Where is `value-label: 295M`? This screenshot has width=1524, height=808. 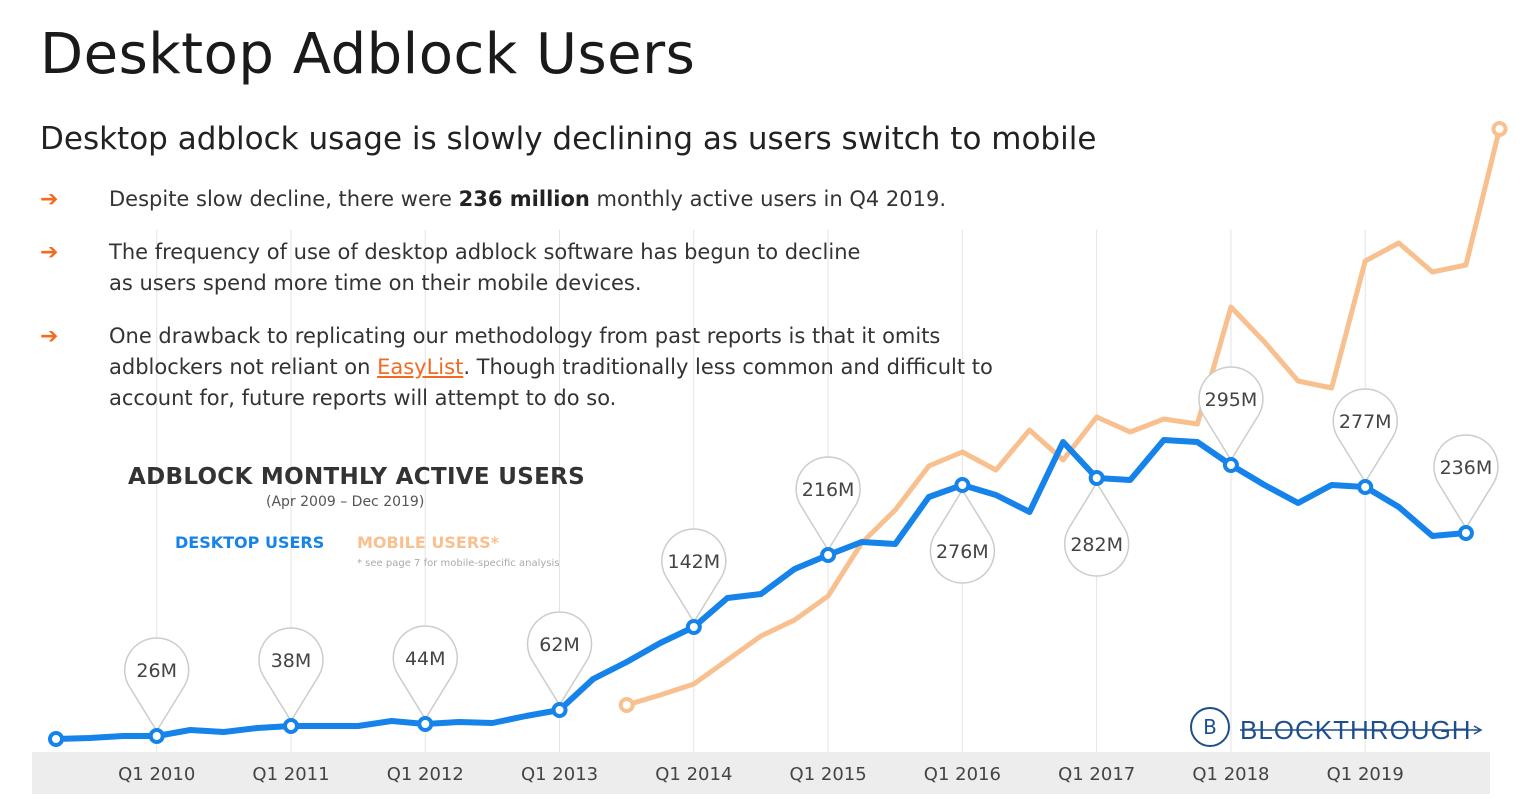 value-label: 295M is located at coordinates (1231, 400).